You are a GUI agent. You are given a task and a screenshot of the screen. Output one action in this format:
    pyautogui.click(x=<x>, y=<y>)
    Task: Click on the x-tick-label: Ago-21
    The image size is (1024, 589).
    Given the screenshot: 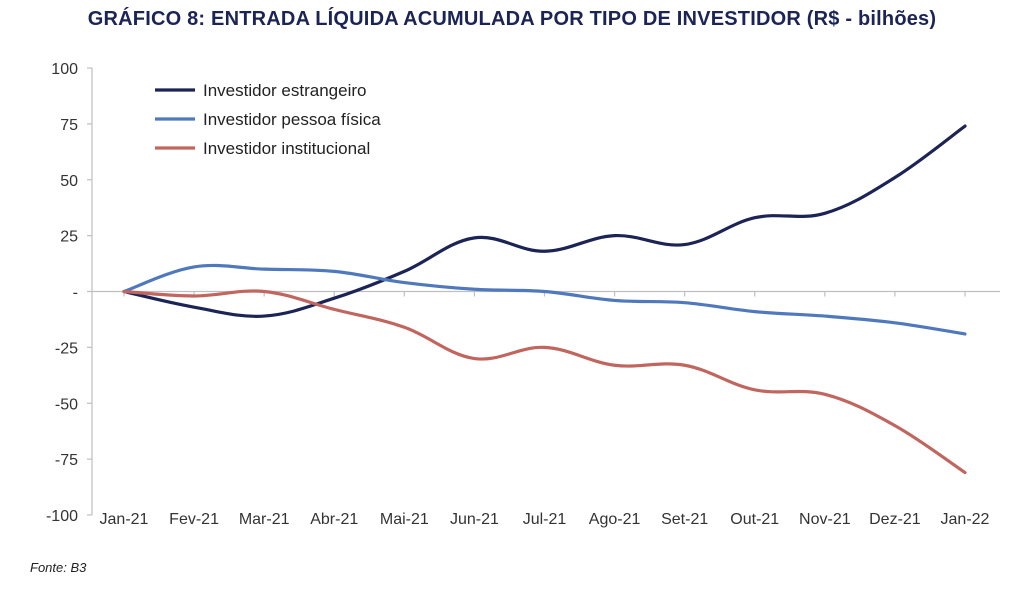 What is the action you would take?
    pyautogui.click(x=615, y=519)
    